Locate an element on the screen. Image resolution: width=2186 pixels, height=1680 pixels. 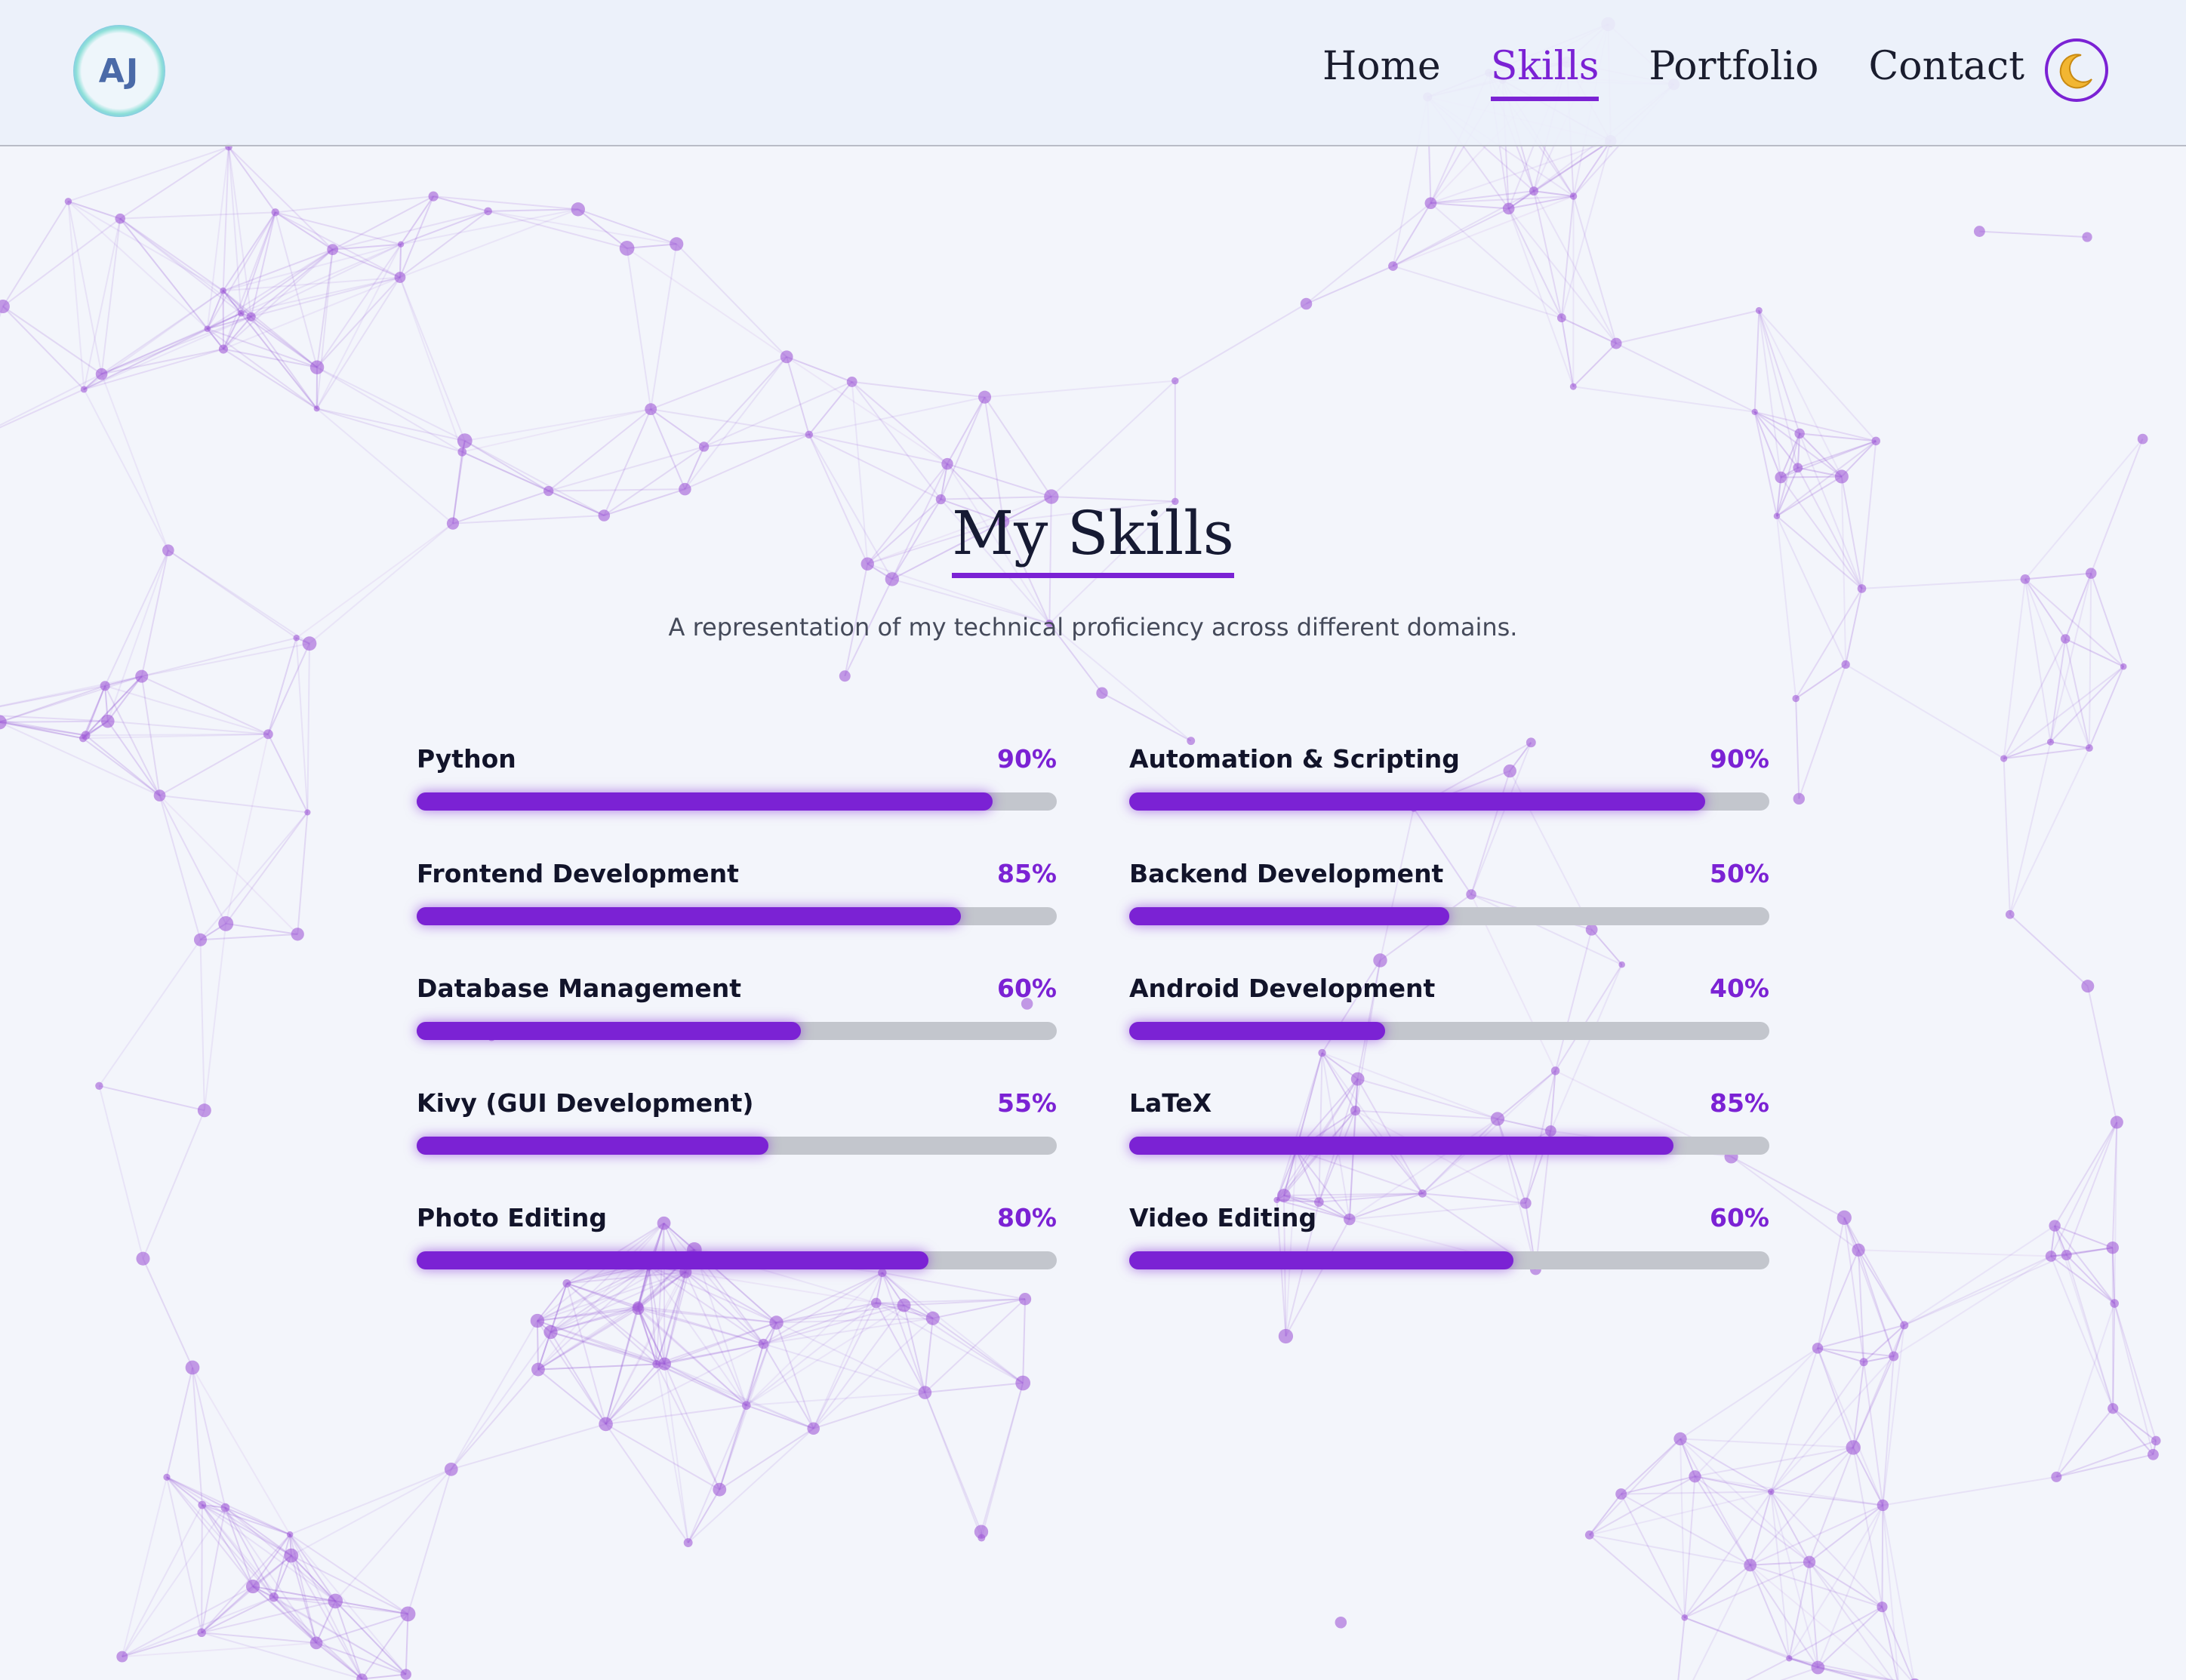
nav-link: Skills is located at coordinates (1544, 72).